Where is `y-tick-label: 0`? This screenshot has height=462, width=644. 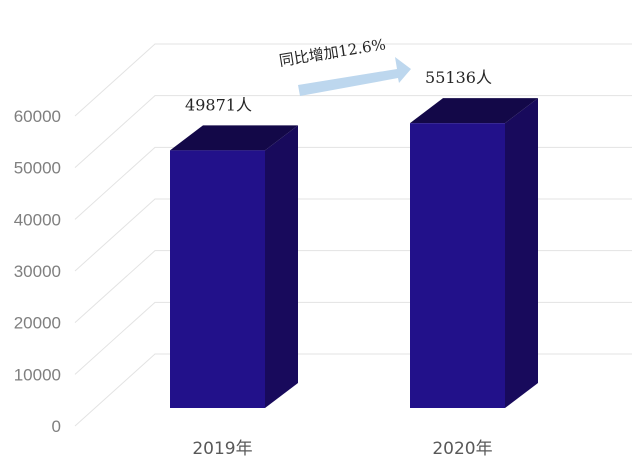
y-tick-label: 0 is located at coordinates (56, 426).